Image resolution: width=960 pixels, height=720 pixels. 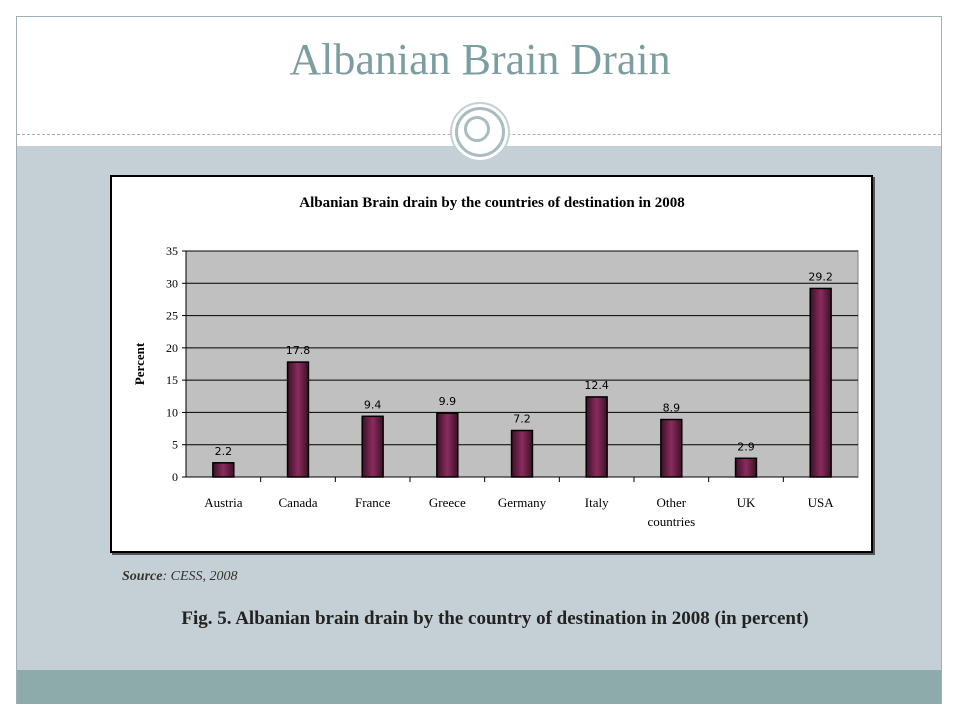 What do you see at coordinates (522, 419) in the screenshot?
I see `data-label: 7.2` at bounding box center [522, 419].